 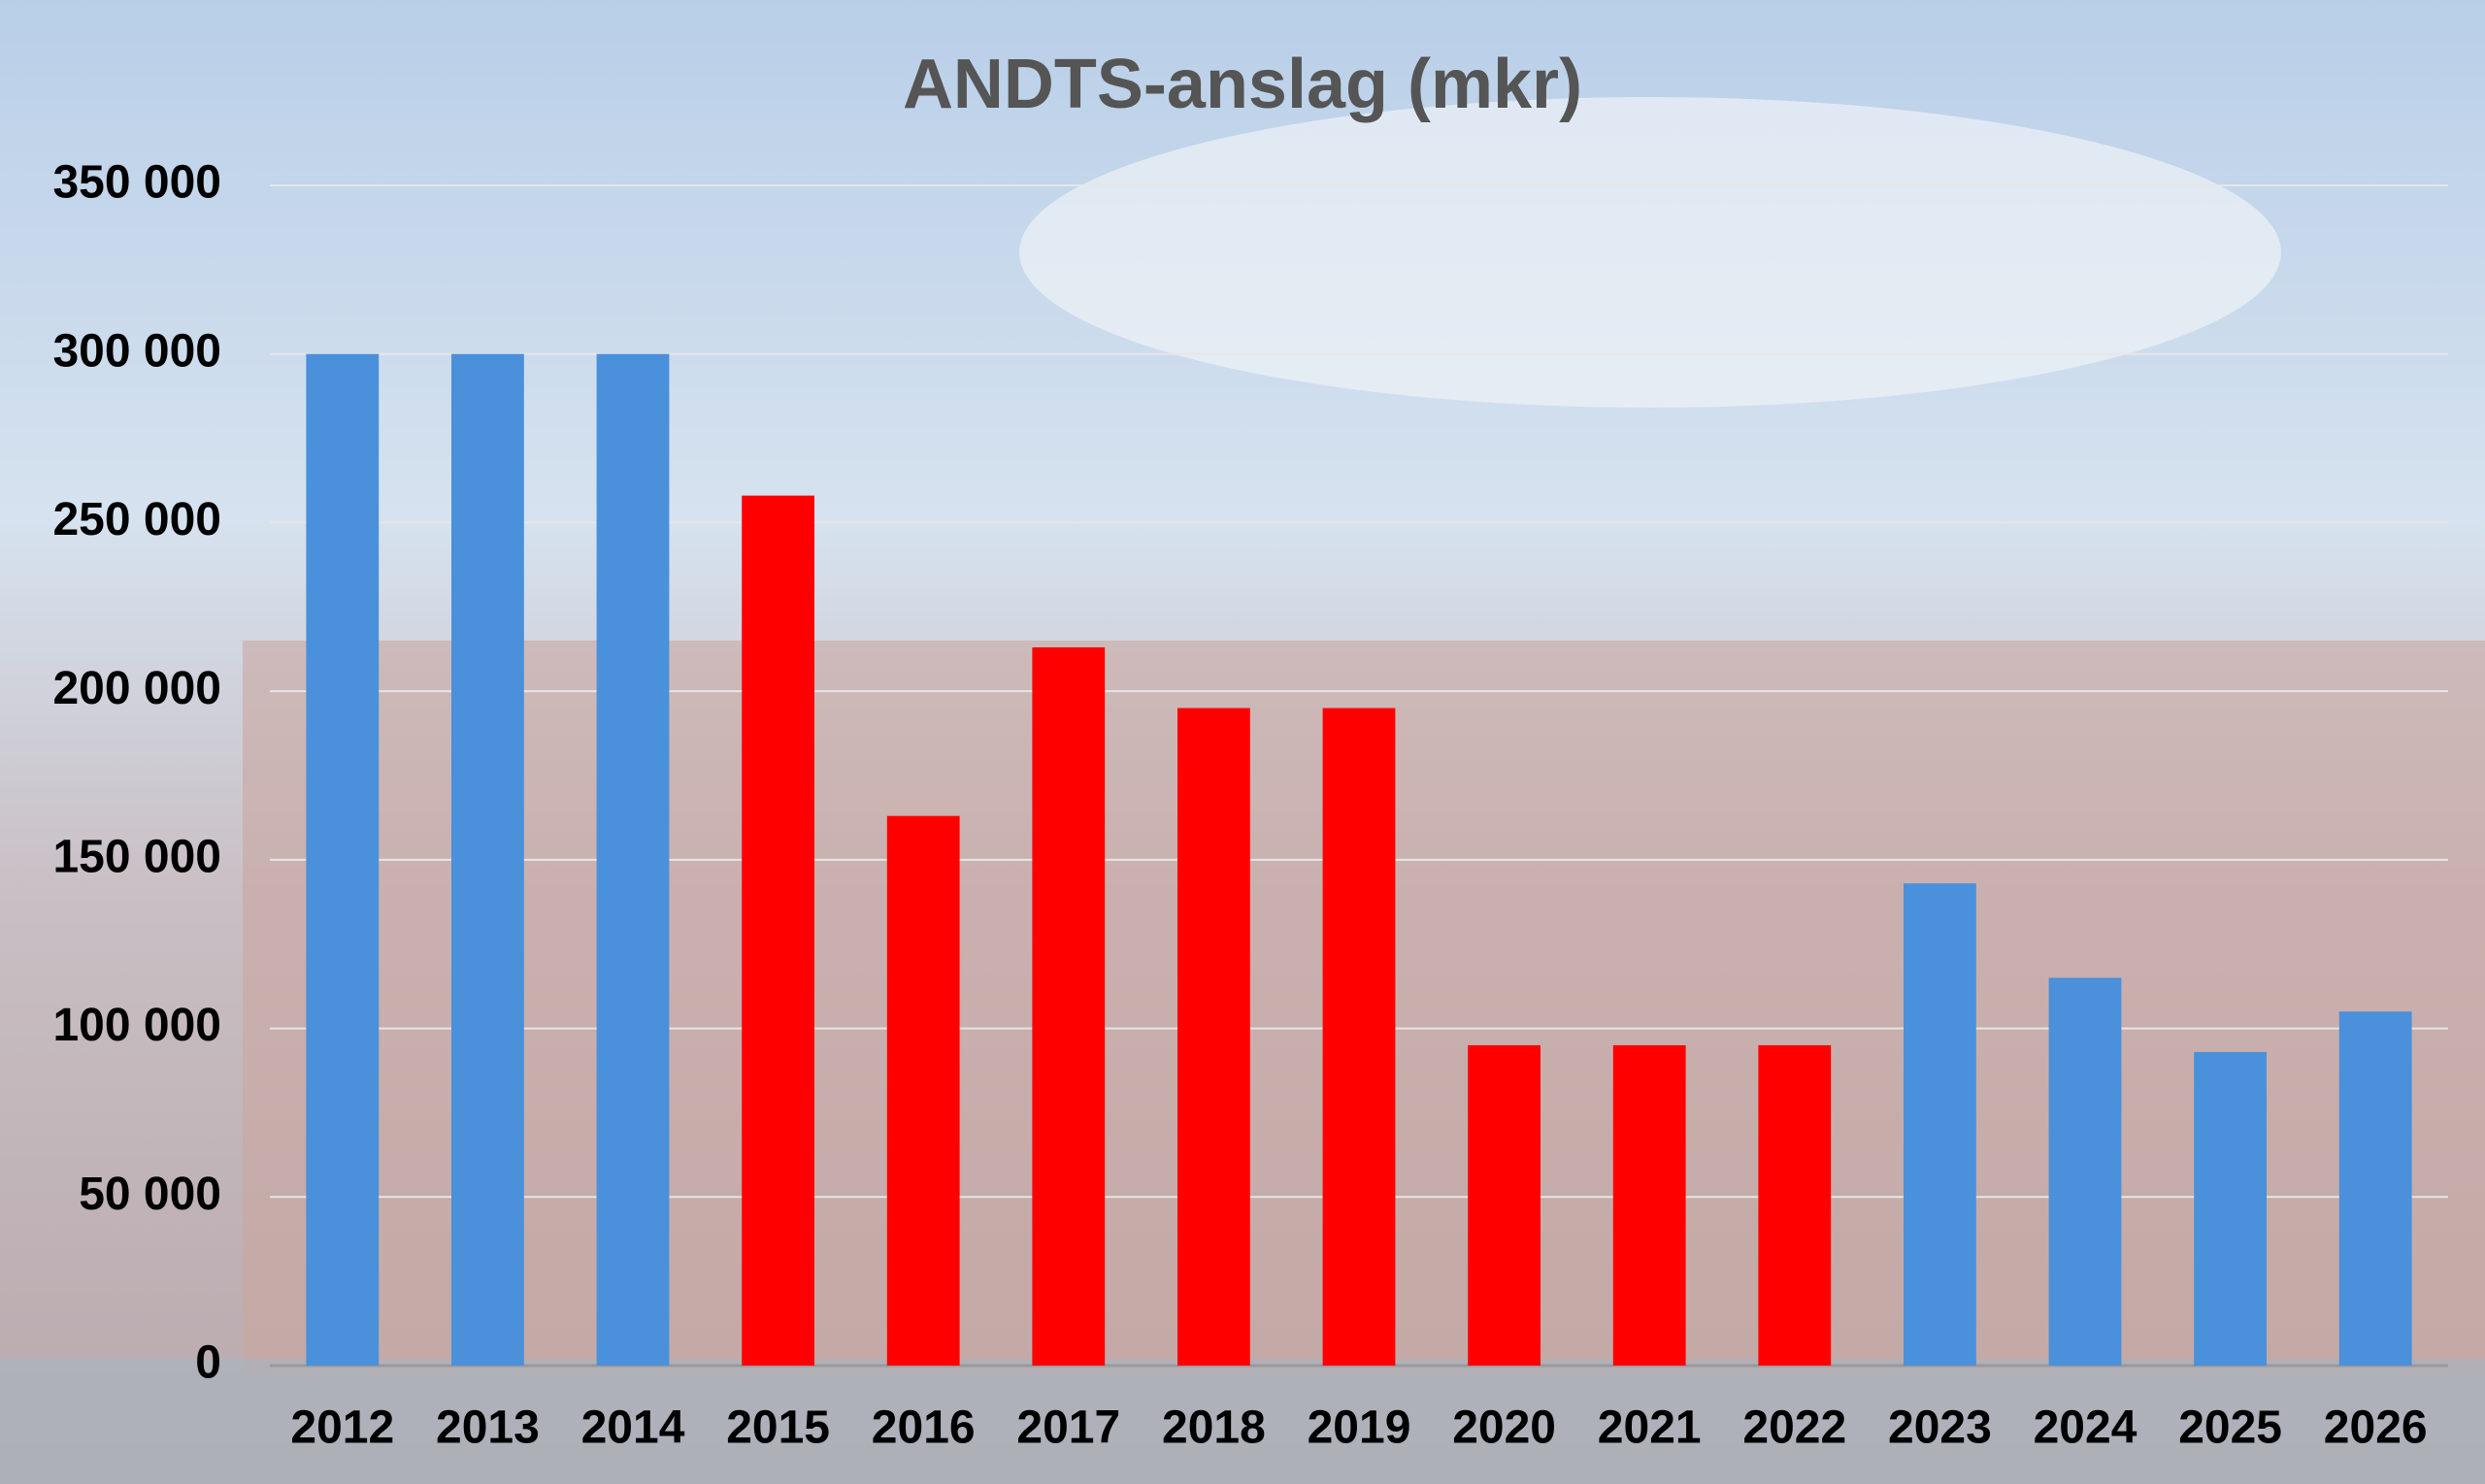 I want to click on x-tick-label: 2013, so click(x=488, y=1428).